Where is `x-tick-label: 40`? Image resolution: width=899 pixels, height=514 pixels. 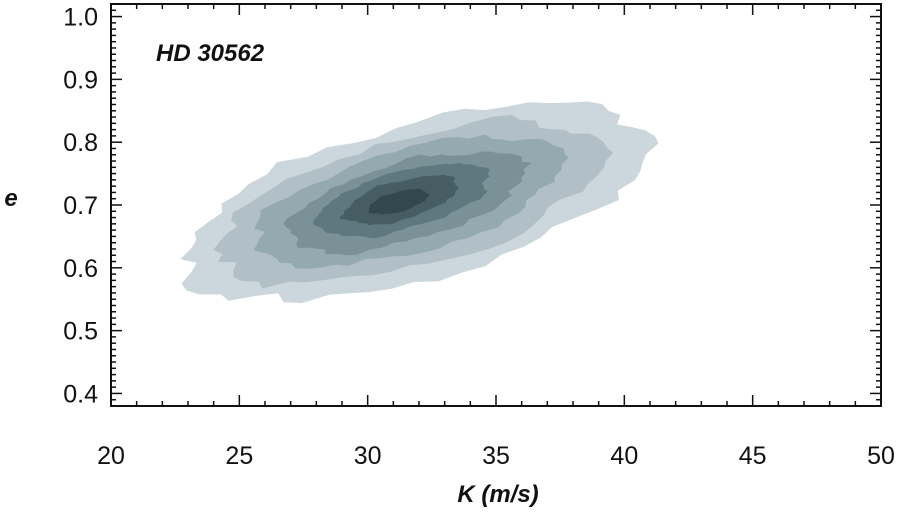
x-tick-label: 40 is located at coordinates (624, 456).